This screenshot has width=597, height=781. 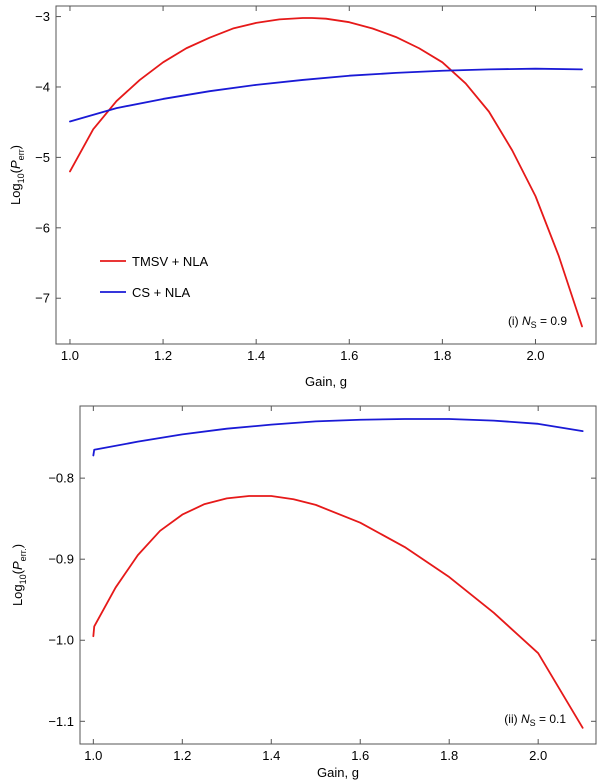 What do you see at coordinates (161, 292) in the screenshot?
I see `legend-label-cs: CS + NLA` at bounding box center [161, 292].